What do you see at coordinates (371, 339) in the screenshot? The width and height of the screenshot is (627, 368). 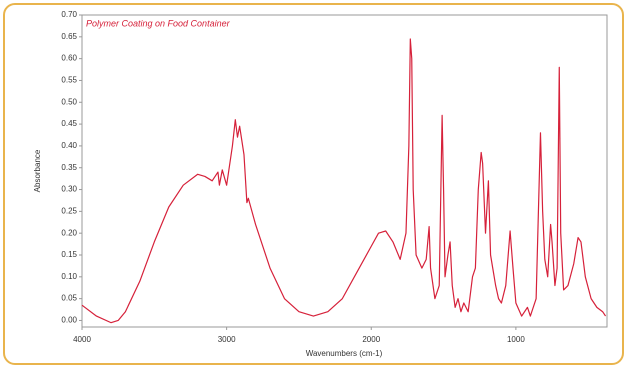 I see `x-tick-label: 2000` at bounding box center [371, 339].